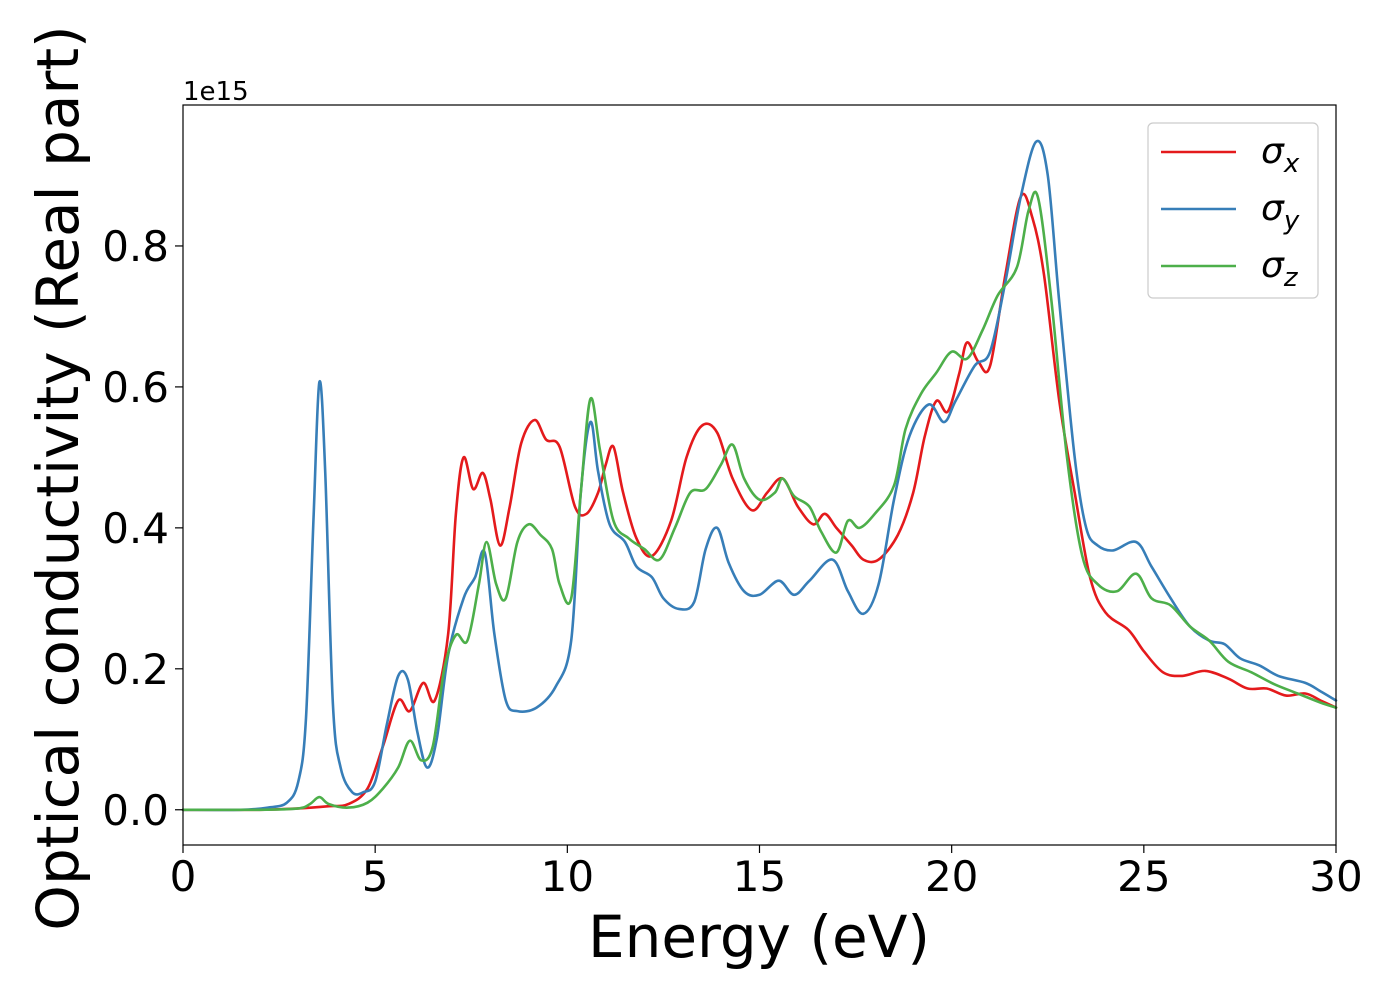  I want to click on y-tick-label: 0.8, so click(135, 246).